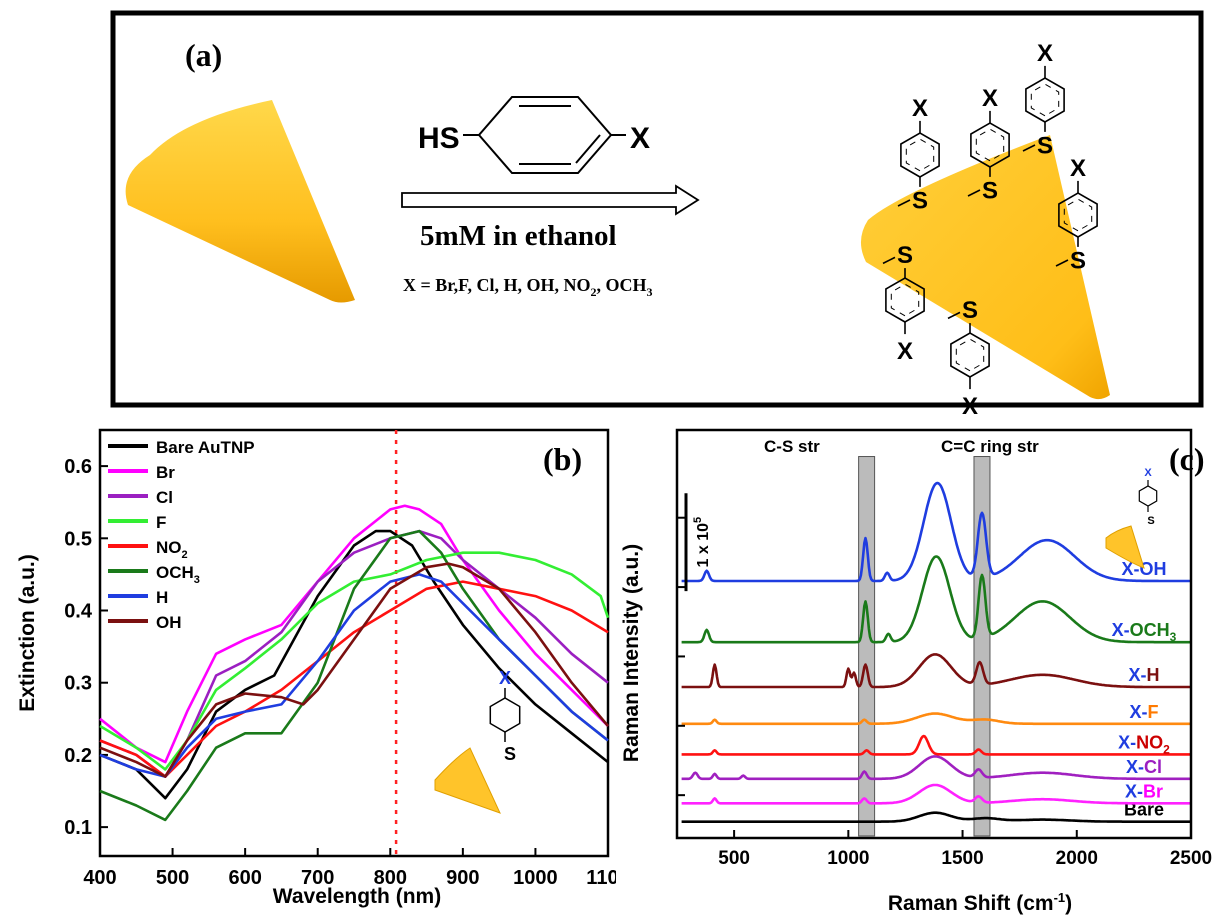 The width and height of the screenshot is (1213, 916). Describe the element at coordinates (244, 878) in the screenshot. I see `b-x-tick-label: 600` at that location.